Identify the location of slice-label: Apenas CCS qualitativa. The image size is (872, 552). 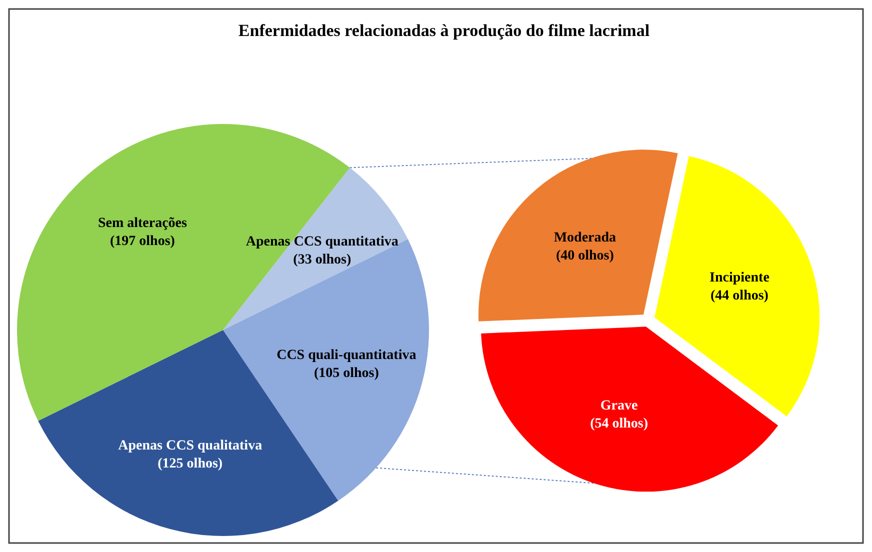
(190, 446).